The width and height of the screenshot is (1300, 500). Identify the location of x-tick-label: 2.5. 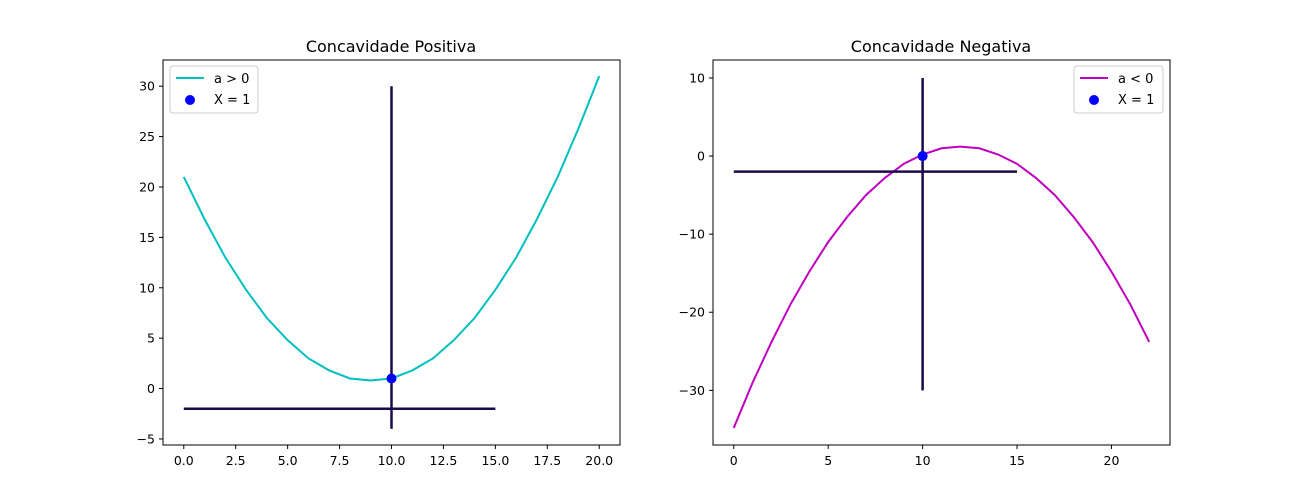
(236, 460).